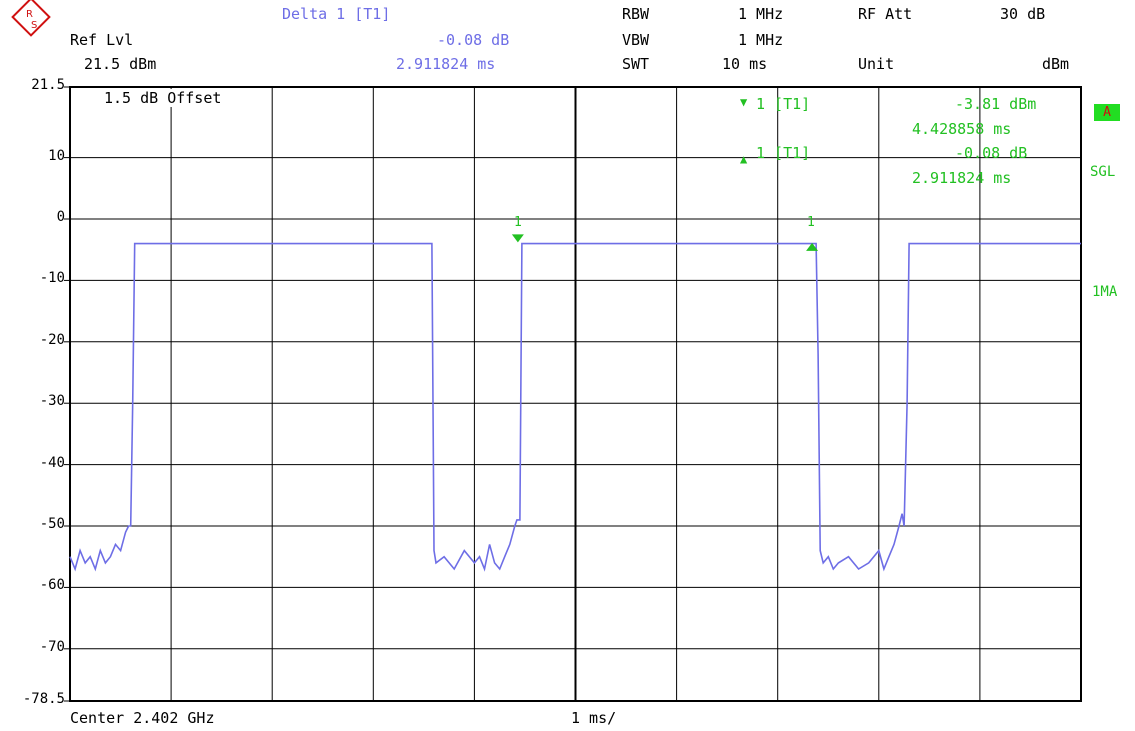 This screenshot has height=731, width=1135. What do you see at coordinates (29, 14) in the screenshot?
I see `svg-text: R` at bounding box center [29, 14].